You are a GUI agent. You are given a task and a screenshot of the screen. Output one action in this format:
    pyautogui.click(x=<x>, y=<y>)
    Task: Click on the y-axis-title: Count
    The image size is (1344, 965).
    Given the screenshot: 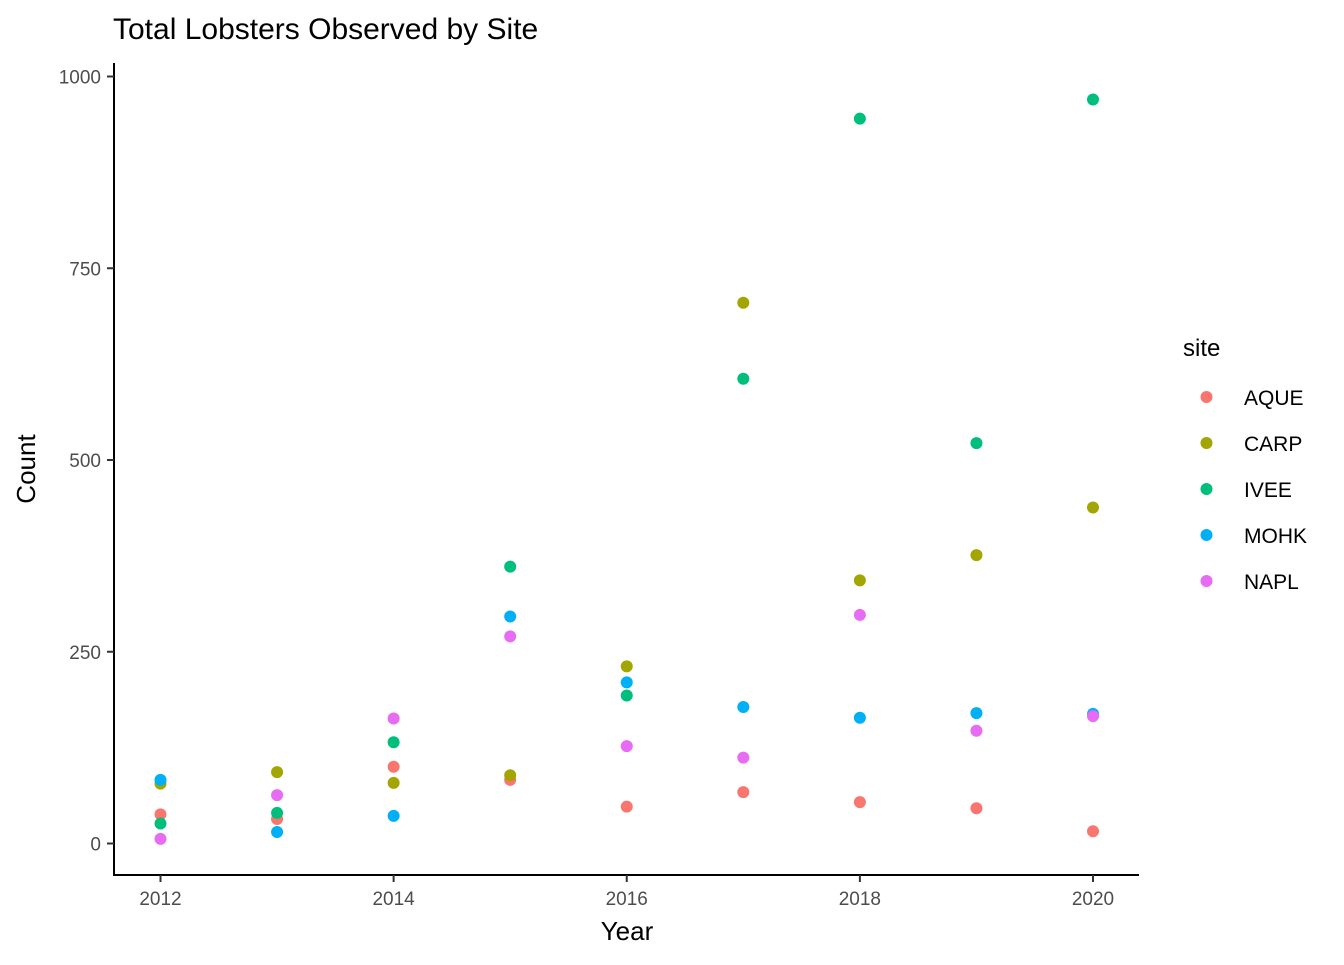 What is the action you would take?
    pyautogui.click(x=26, y=469)
    